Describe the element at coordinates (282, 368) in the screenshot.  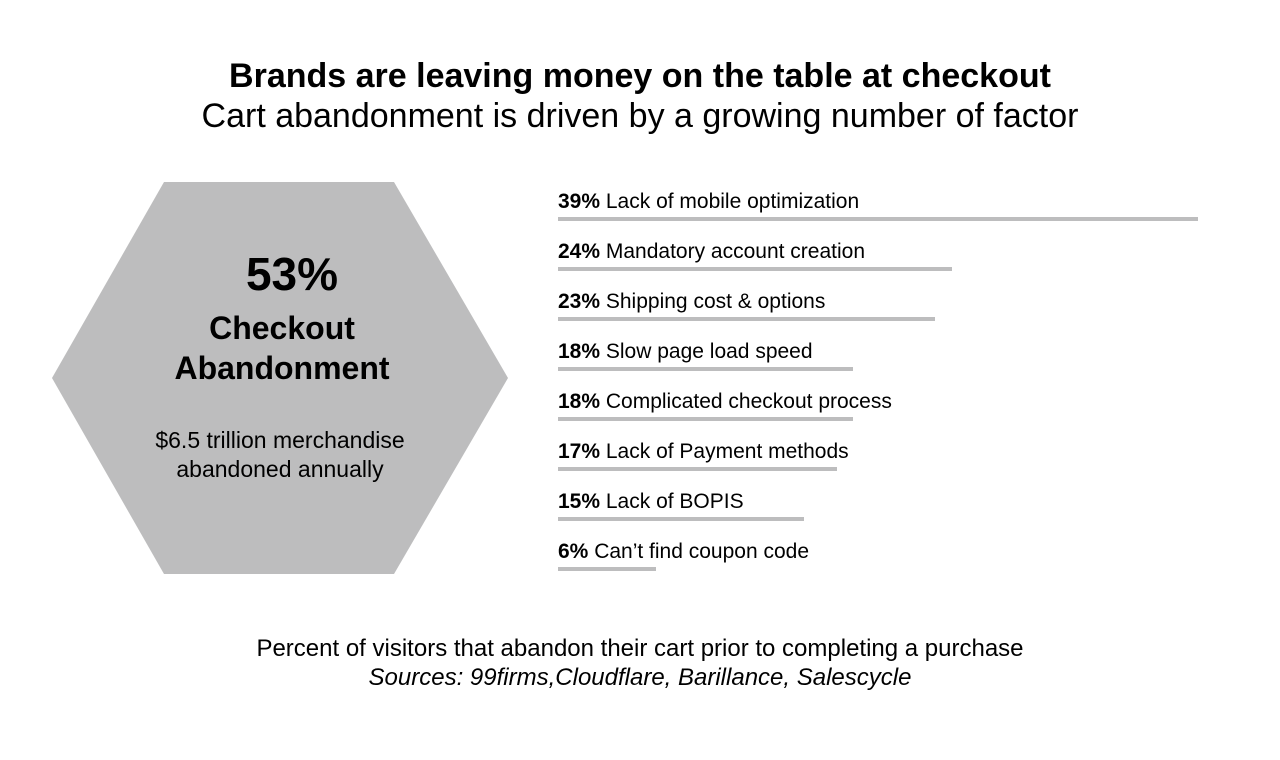
I see `abandonment-label-line2: Abandonment` at that location.